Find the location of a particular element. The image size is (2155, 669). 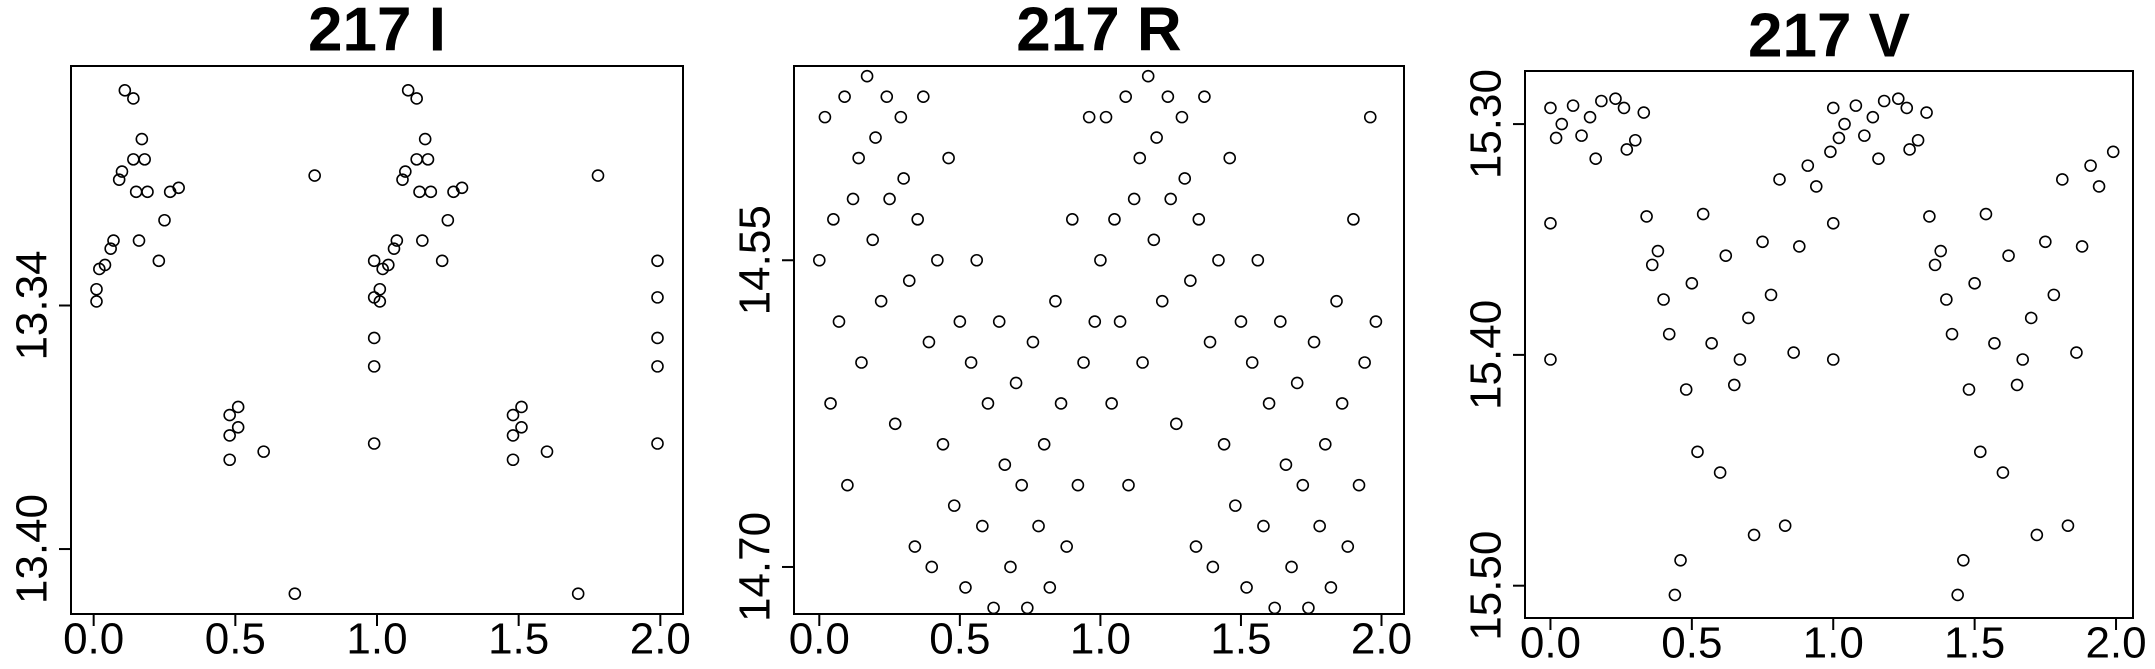

y-tick-label: 14.55 is located at coordinates (755, 260).